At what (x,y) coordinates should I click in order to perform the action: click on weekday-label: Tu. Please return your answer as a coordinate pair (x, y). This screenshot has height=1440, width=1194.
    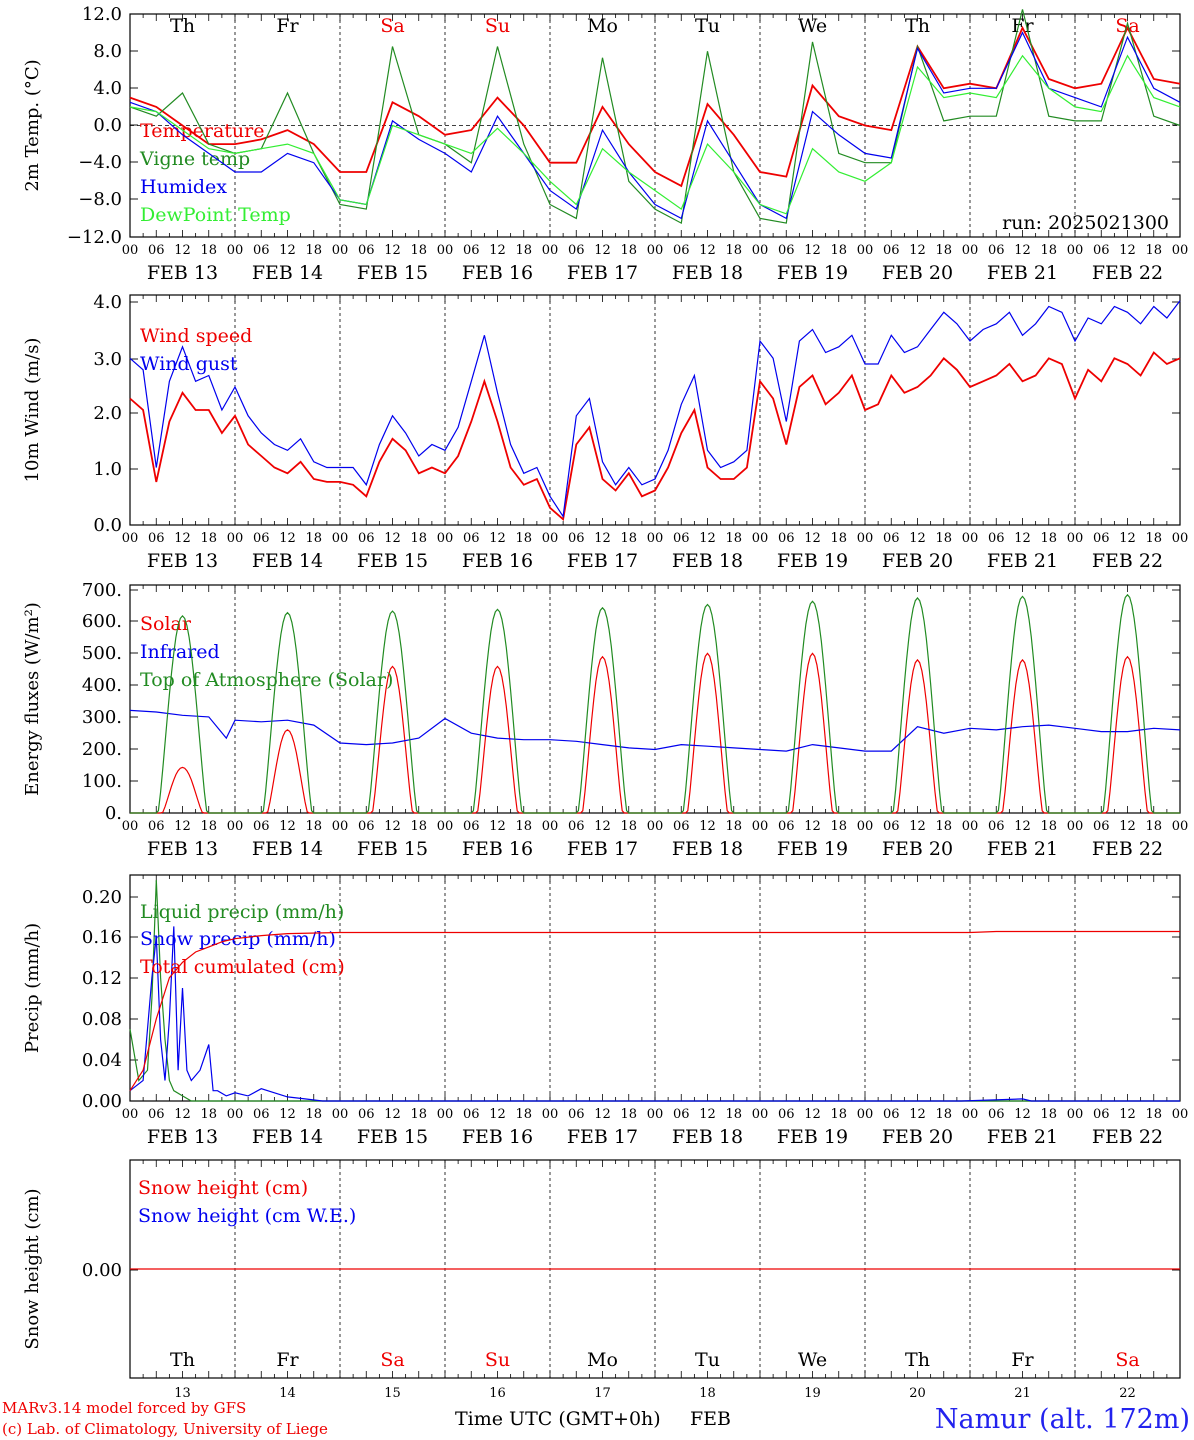
    Looking at the image, I should click on (707, 1360).